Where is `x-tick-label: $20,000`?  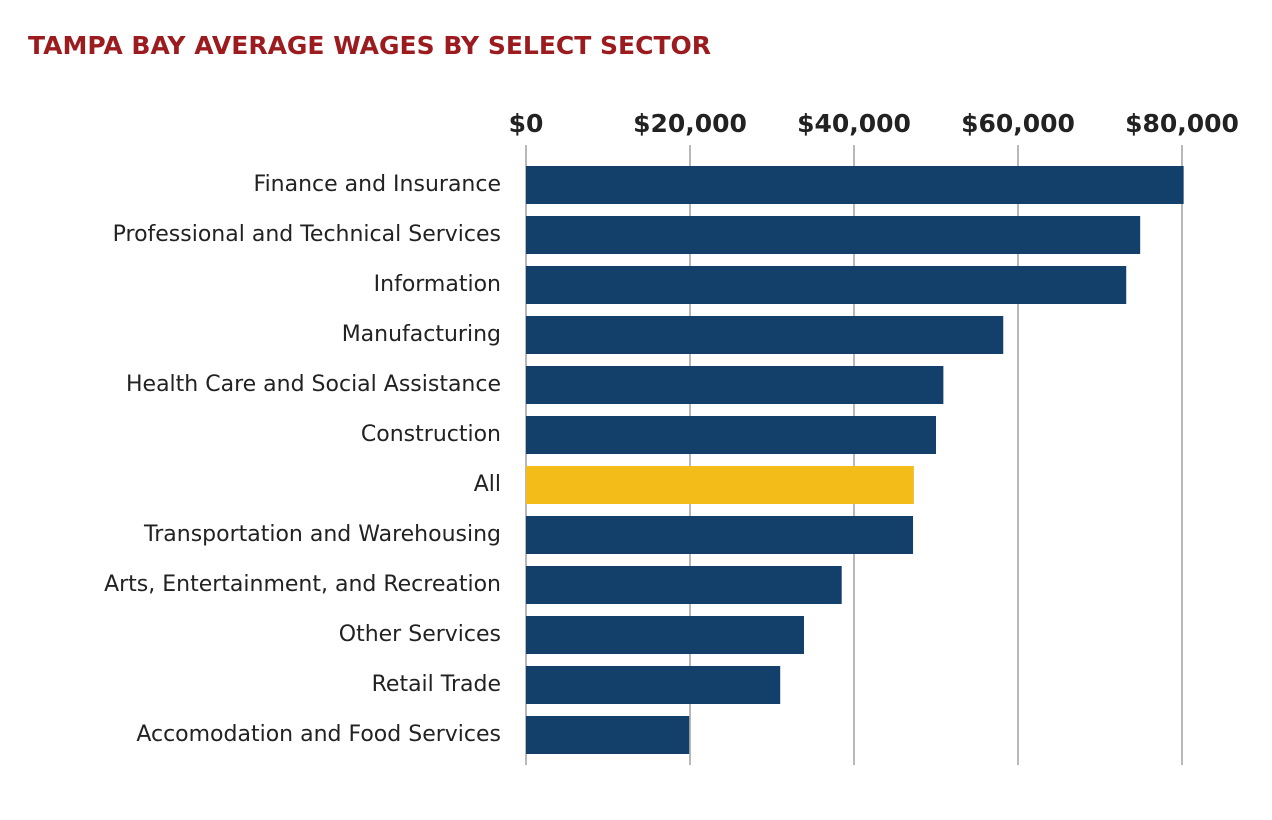 x-tick-label: $20,000 is located at coordinates (690, 123).